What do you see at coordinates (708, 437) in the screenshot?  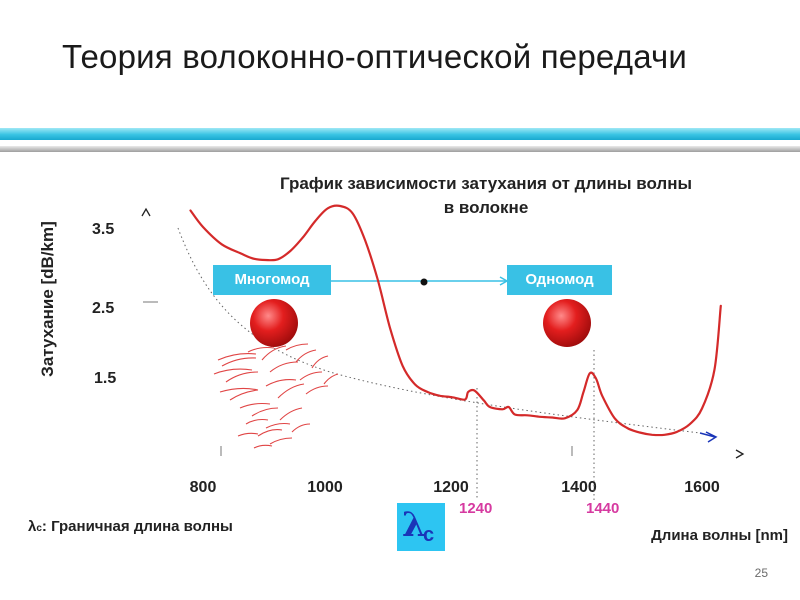 I see `ir-limit-arrow-icon` at bounding box center [708, 437].